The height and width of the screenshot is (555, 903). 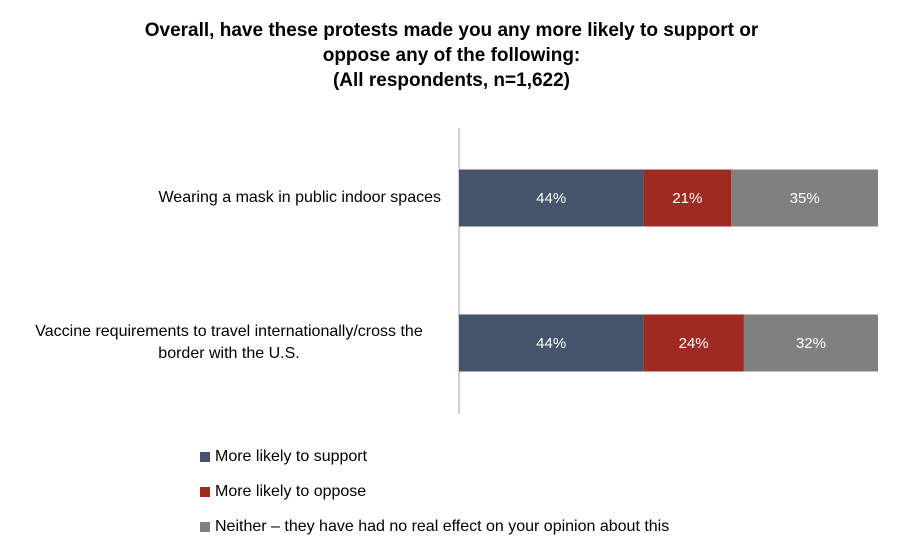 What do you see at coordinates (205, 527) in the screenshot?
I see `legend-swatch-neither` at bounding box center [205, 527].